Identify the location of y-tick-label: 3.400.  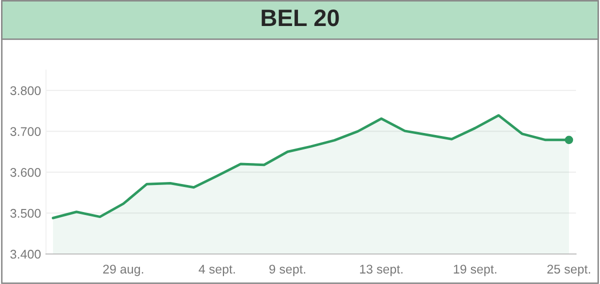
(25, 254).